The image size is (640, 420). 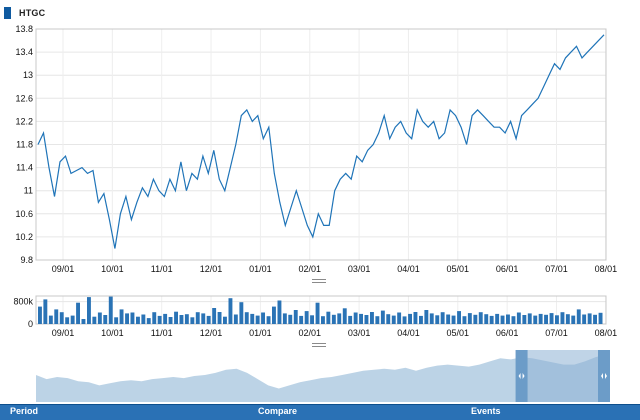 I want to click on date-tick-label: 08/01, so click(x=606, y=269).